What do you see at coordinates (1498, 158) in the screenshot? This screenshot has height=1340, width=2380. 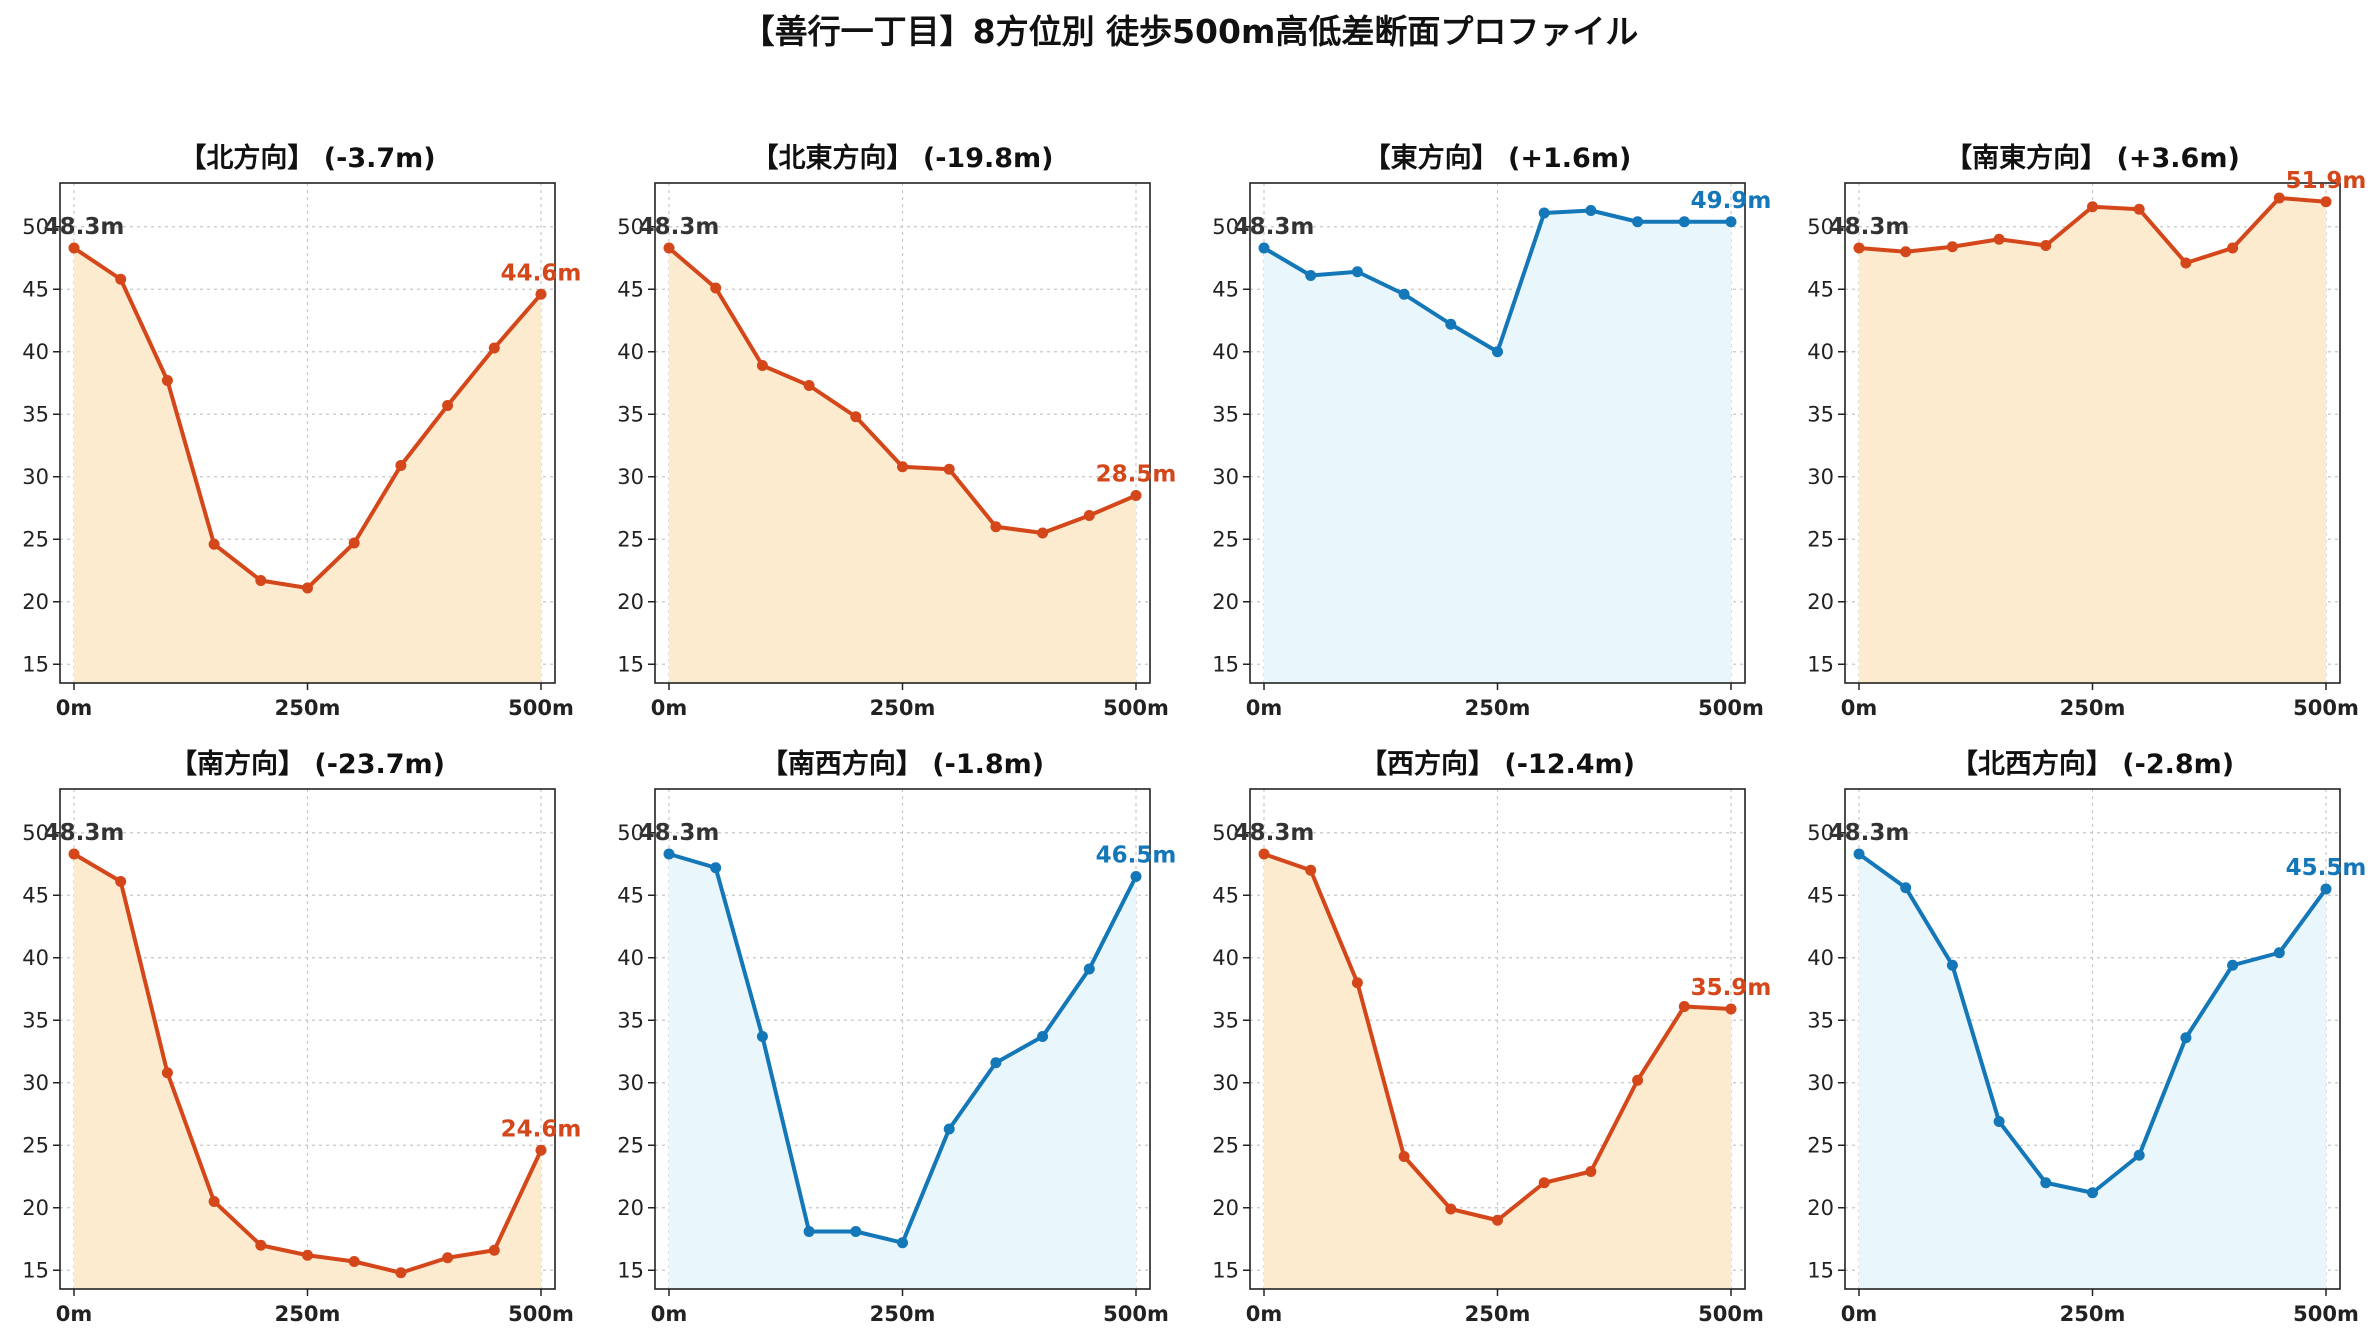 I see `panel-title: 【東方向】 (+1.6m)` at bounding box center [1498, 158].